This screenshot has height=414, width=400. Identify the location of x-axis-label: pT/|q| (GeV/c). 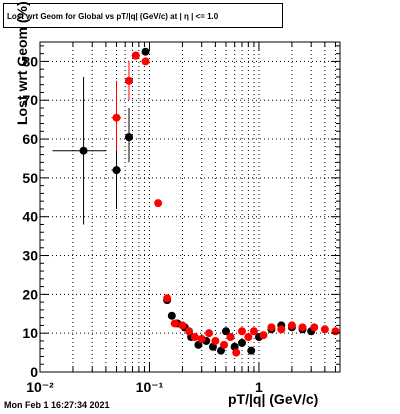
(273, 399).